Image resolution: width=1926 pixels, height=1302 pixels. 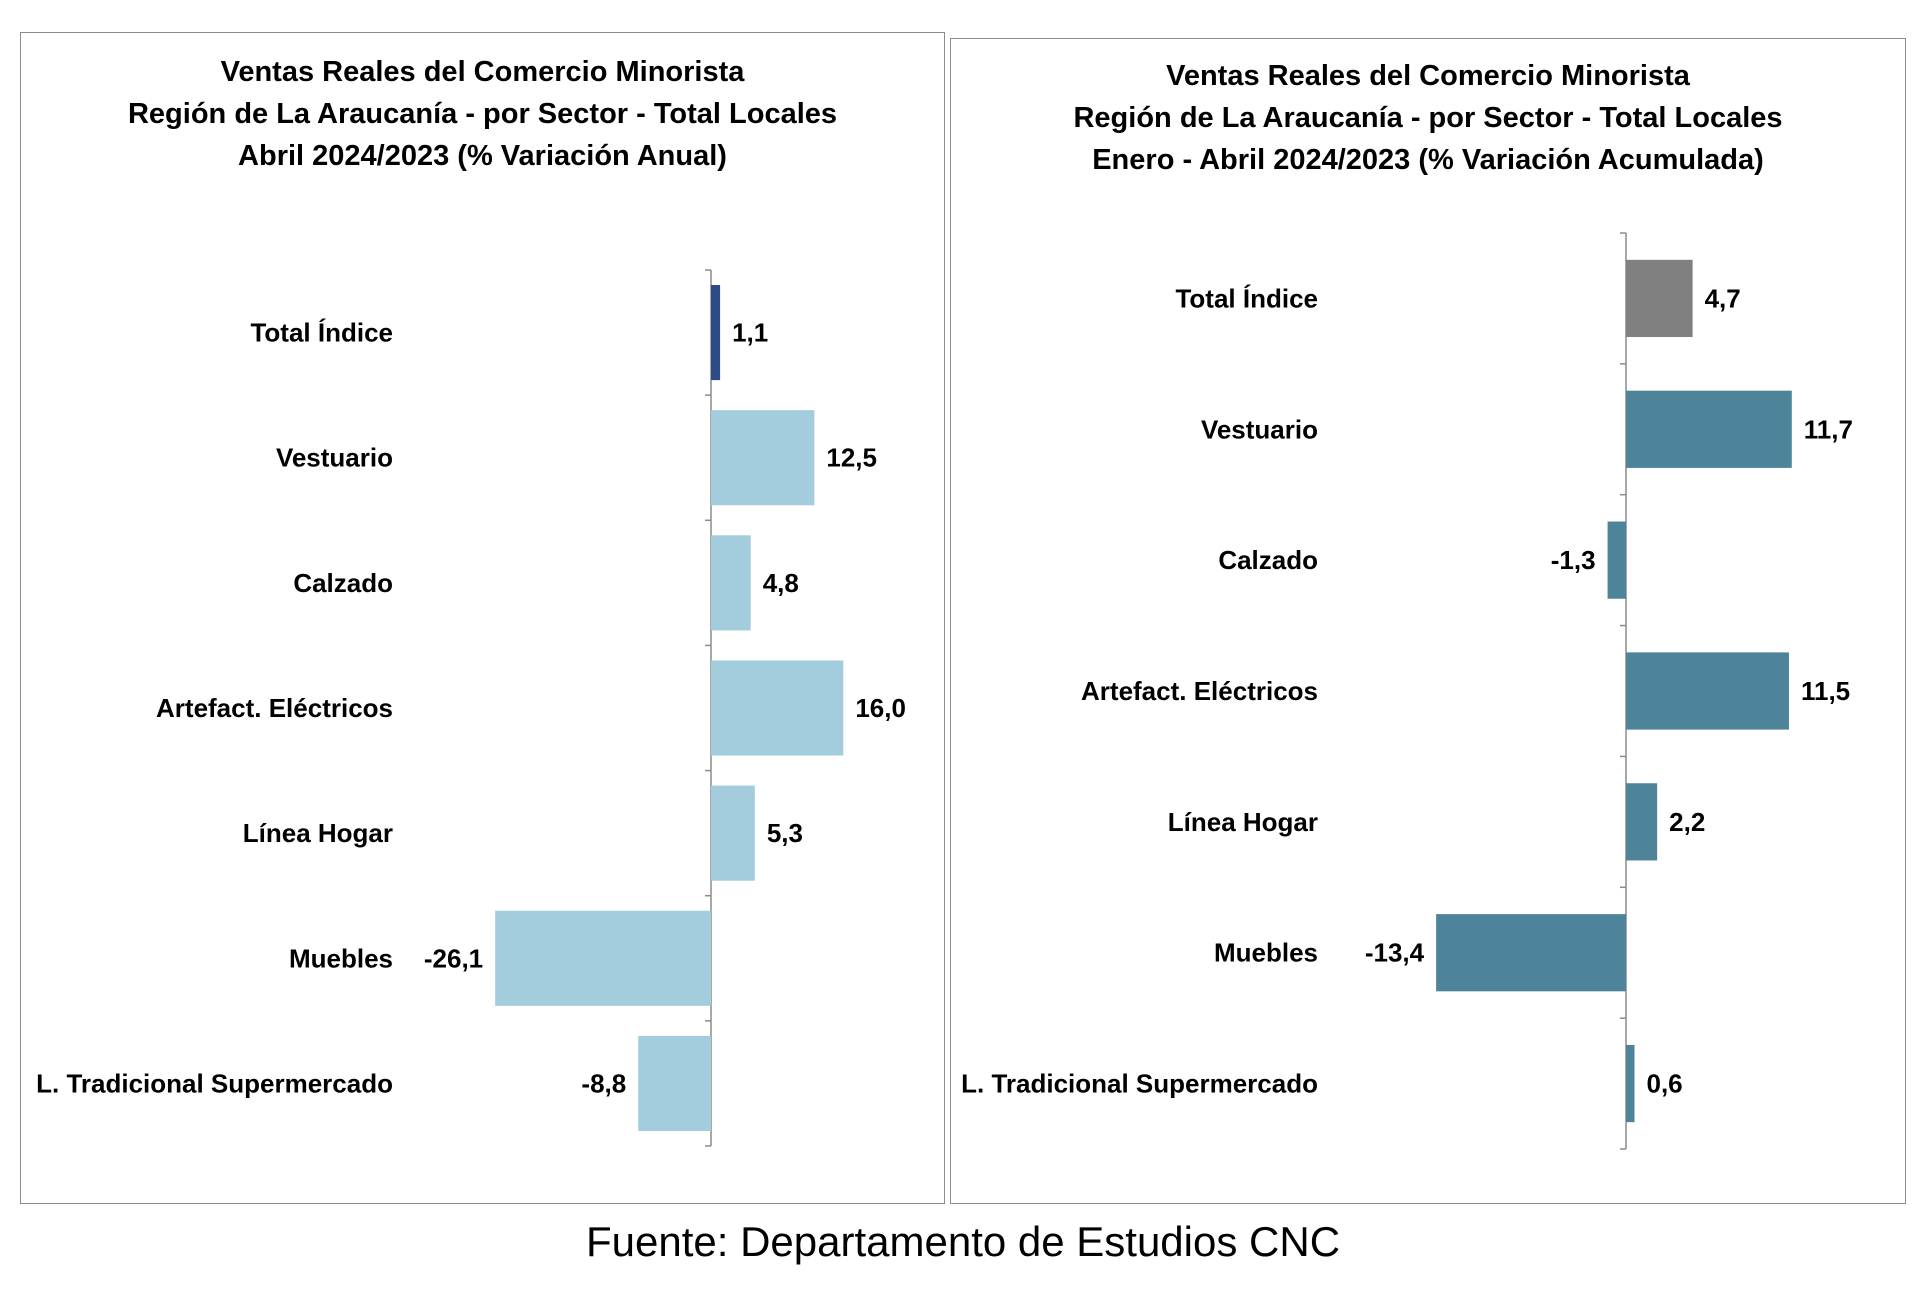 What do you see at coordinates (1723, 298) in the screenshot?
I see `data-label: 4,7` at bounding box center [1723, 298].